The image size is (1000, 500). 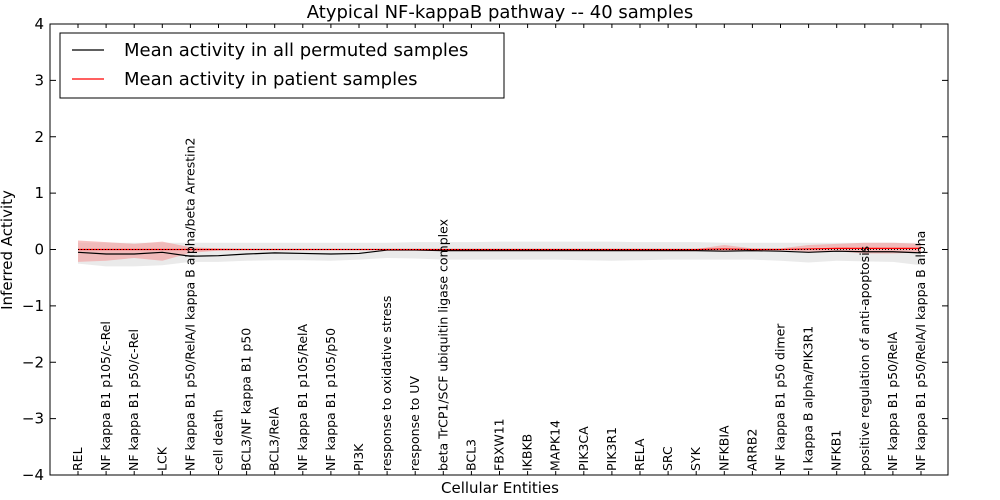 I want to click on y-tick-label: −3, so click(x=33, y=419).